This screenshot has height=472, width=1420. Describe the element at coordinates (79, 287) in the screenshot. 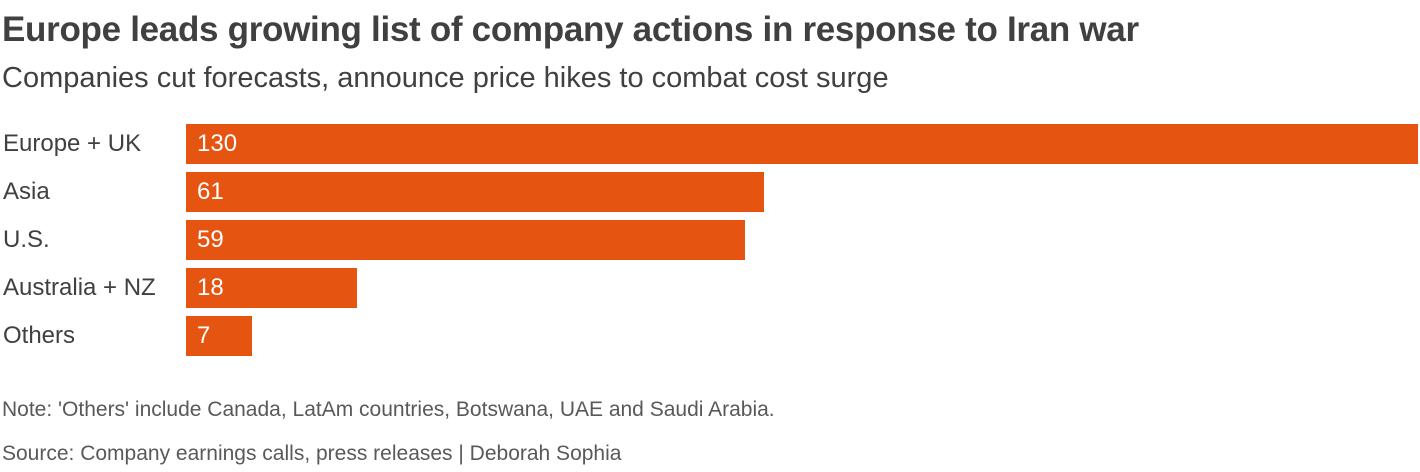

I see `category-label: Australia + NZ` at that location.